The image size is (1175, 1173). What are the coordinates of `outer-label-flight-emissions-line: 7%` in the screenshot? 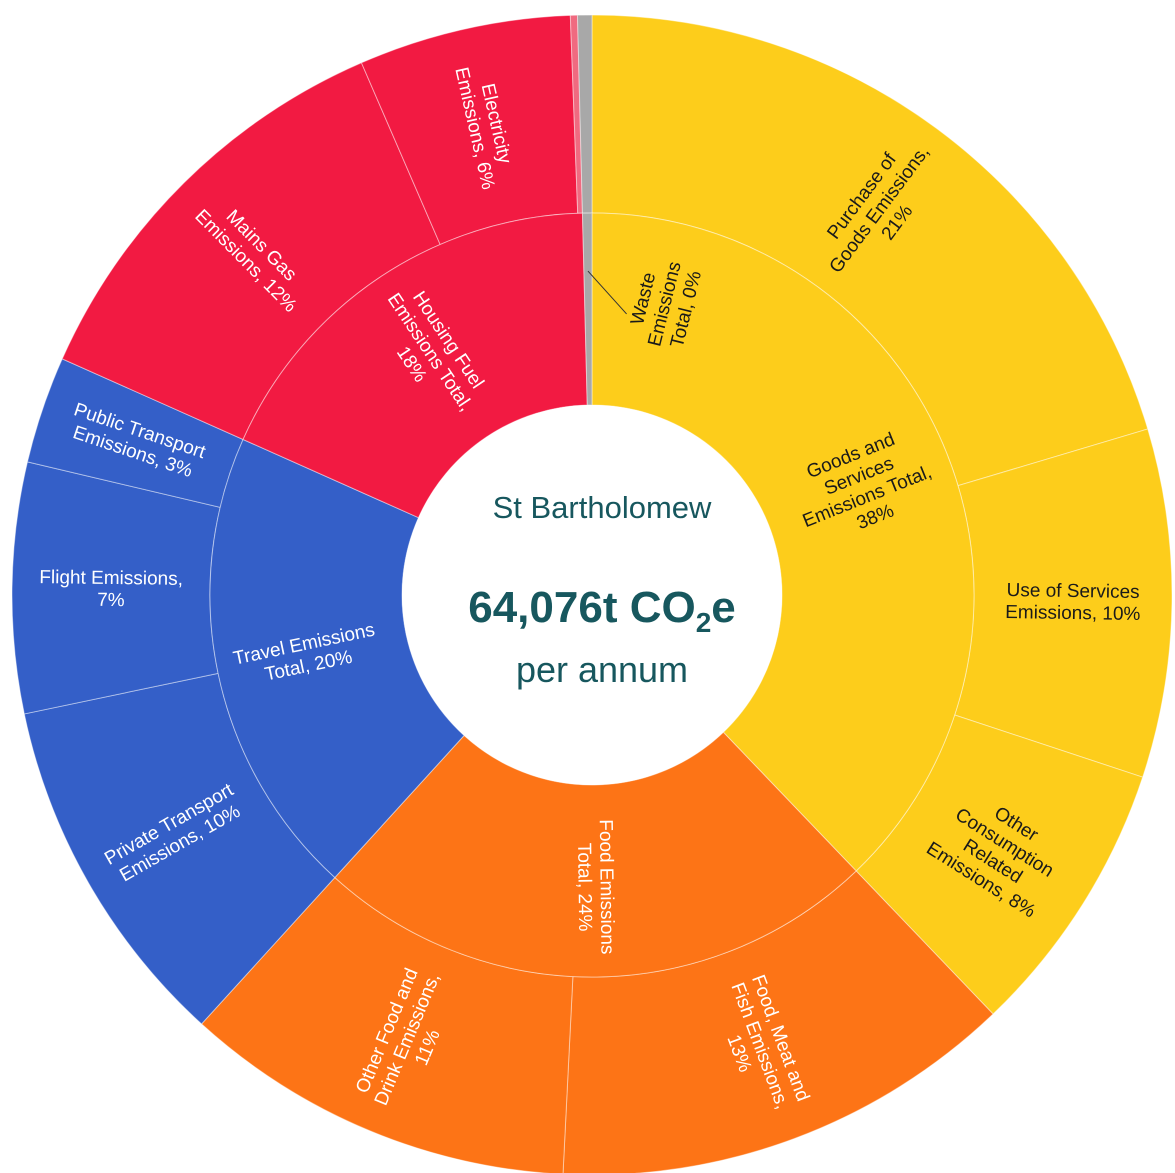 It's located at (111, 600).